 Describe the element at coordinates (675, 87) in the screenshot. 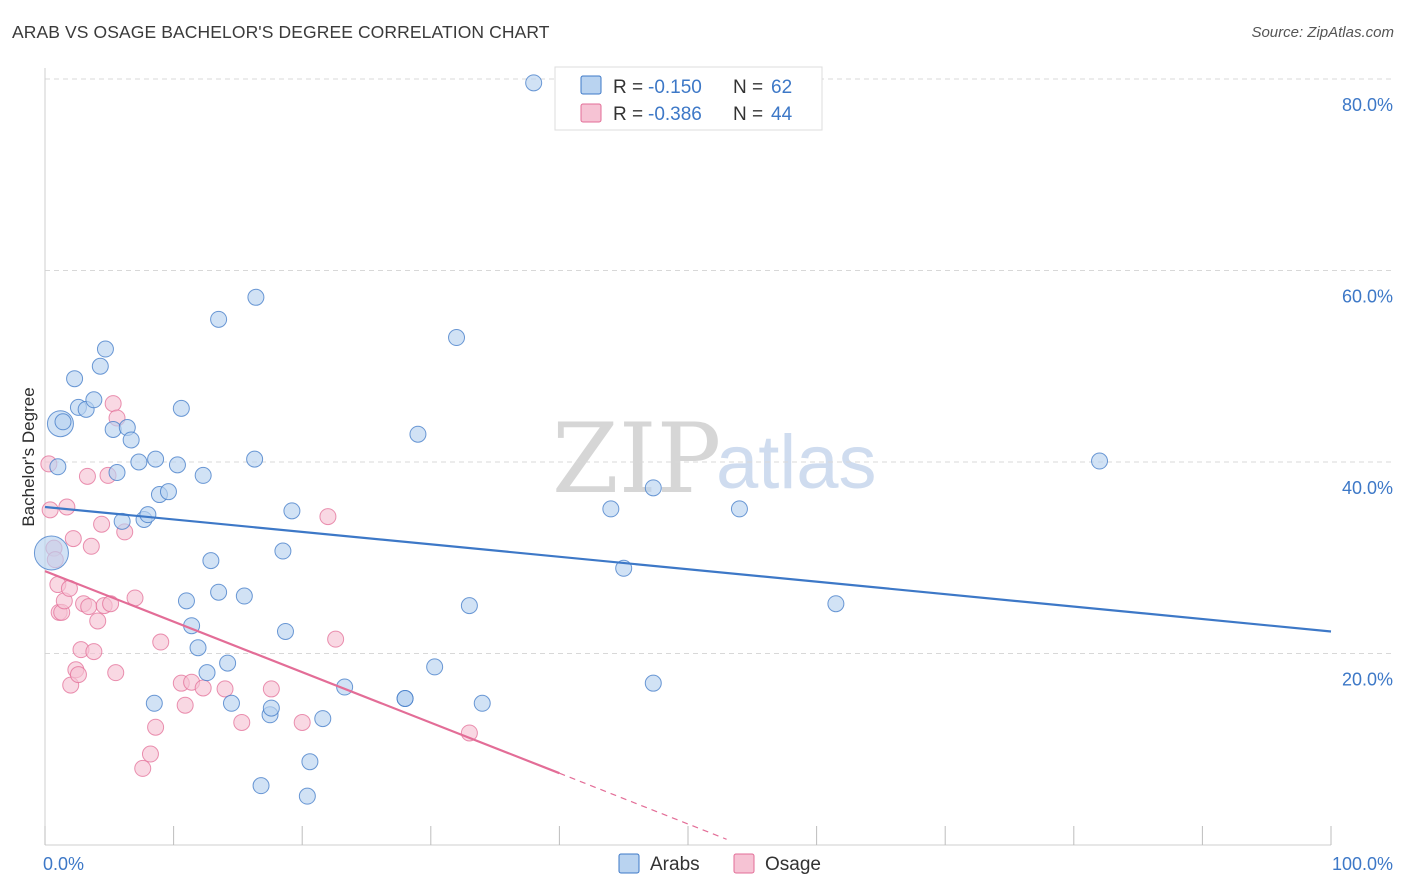

I see `legend-r-value-arabs: -0.150` at that location.